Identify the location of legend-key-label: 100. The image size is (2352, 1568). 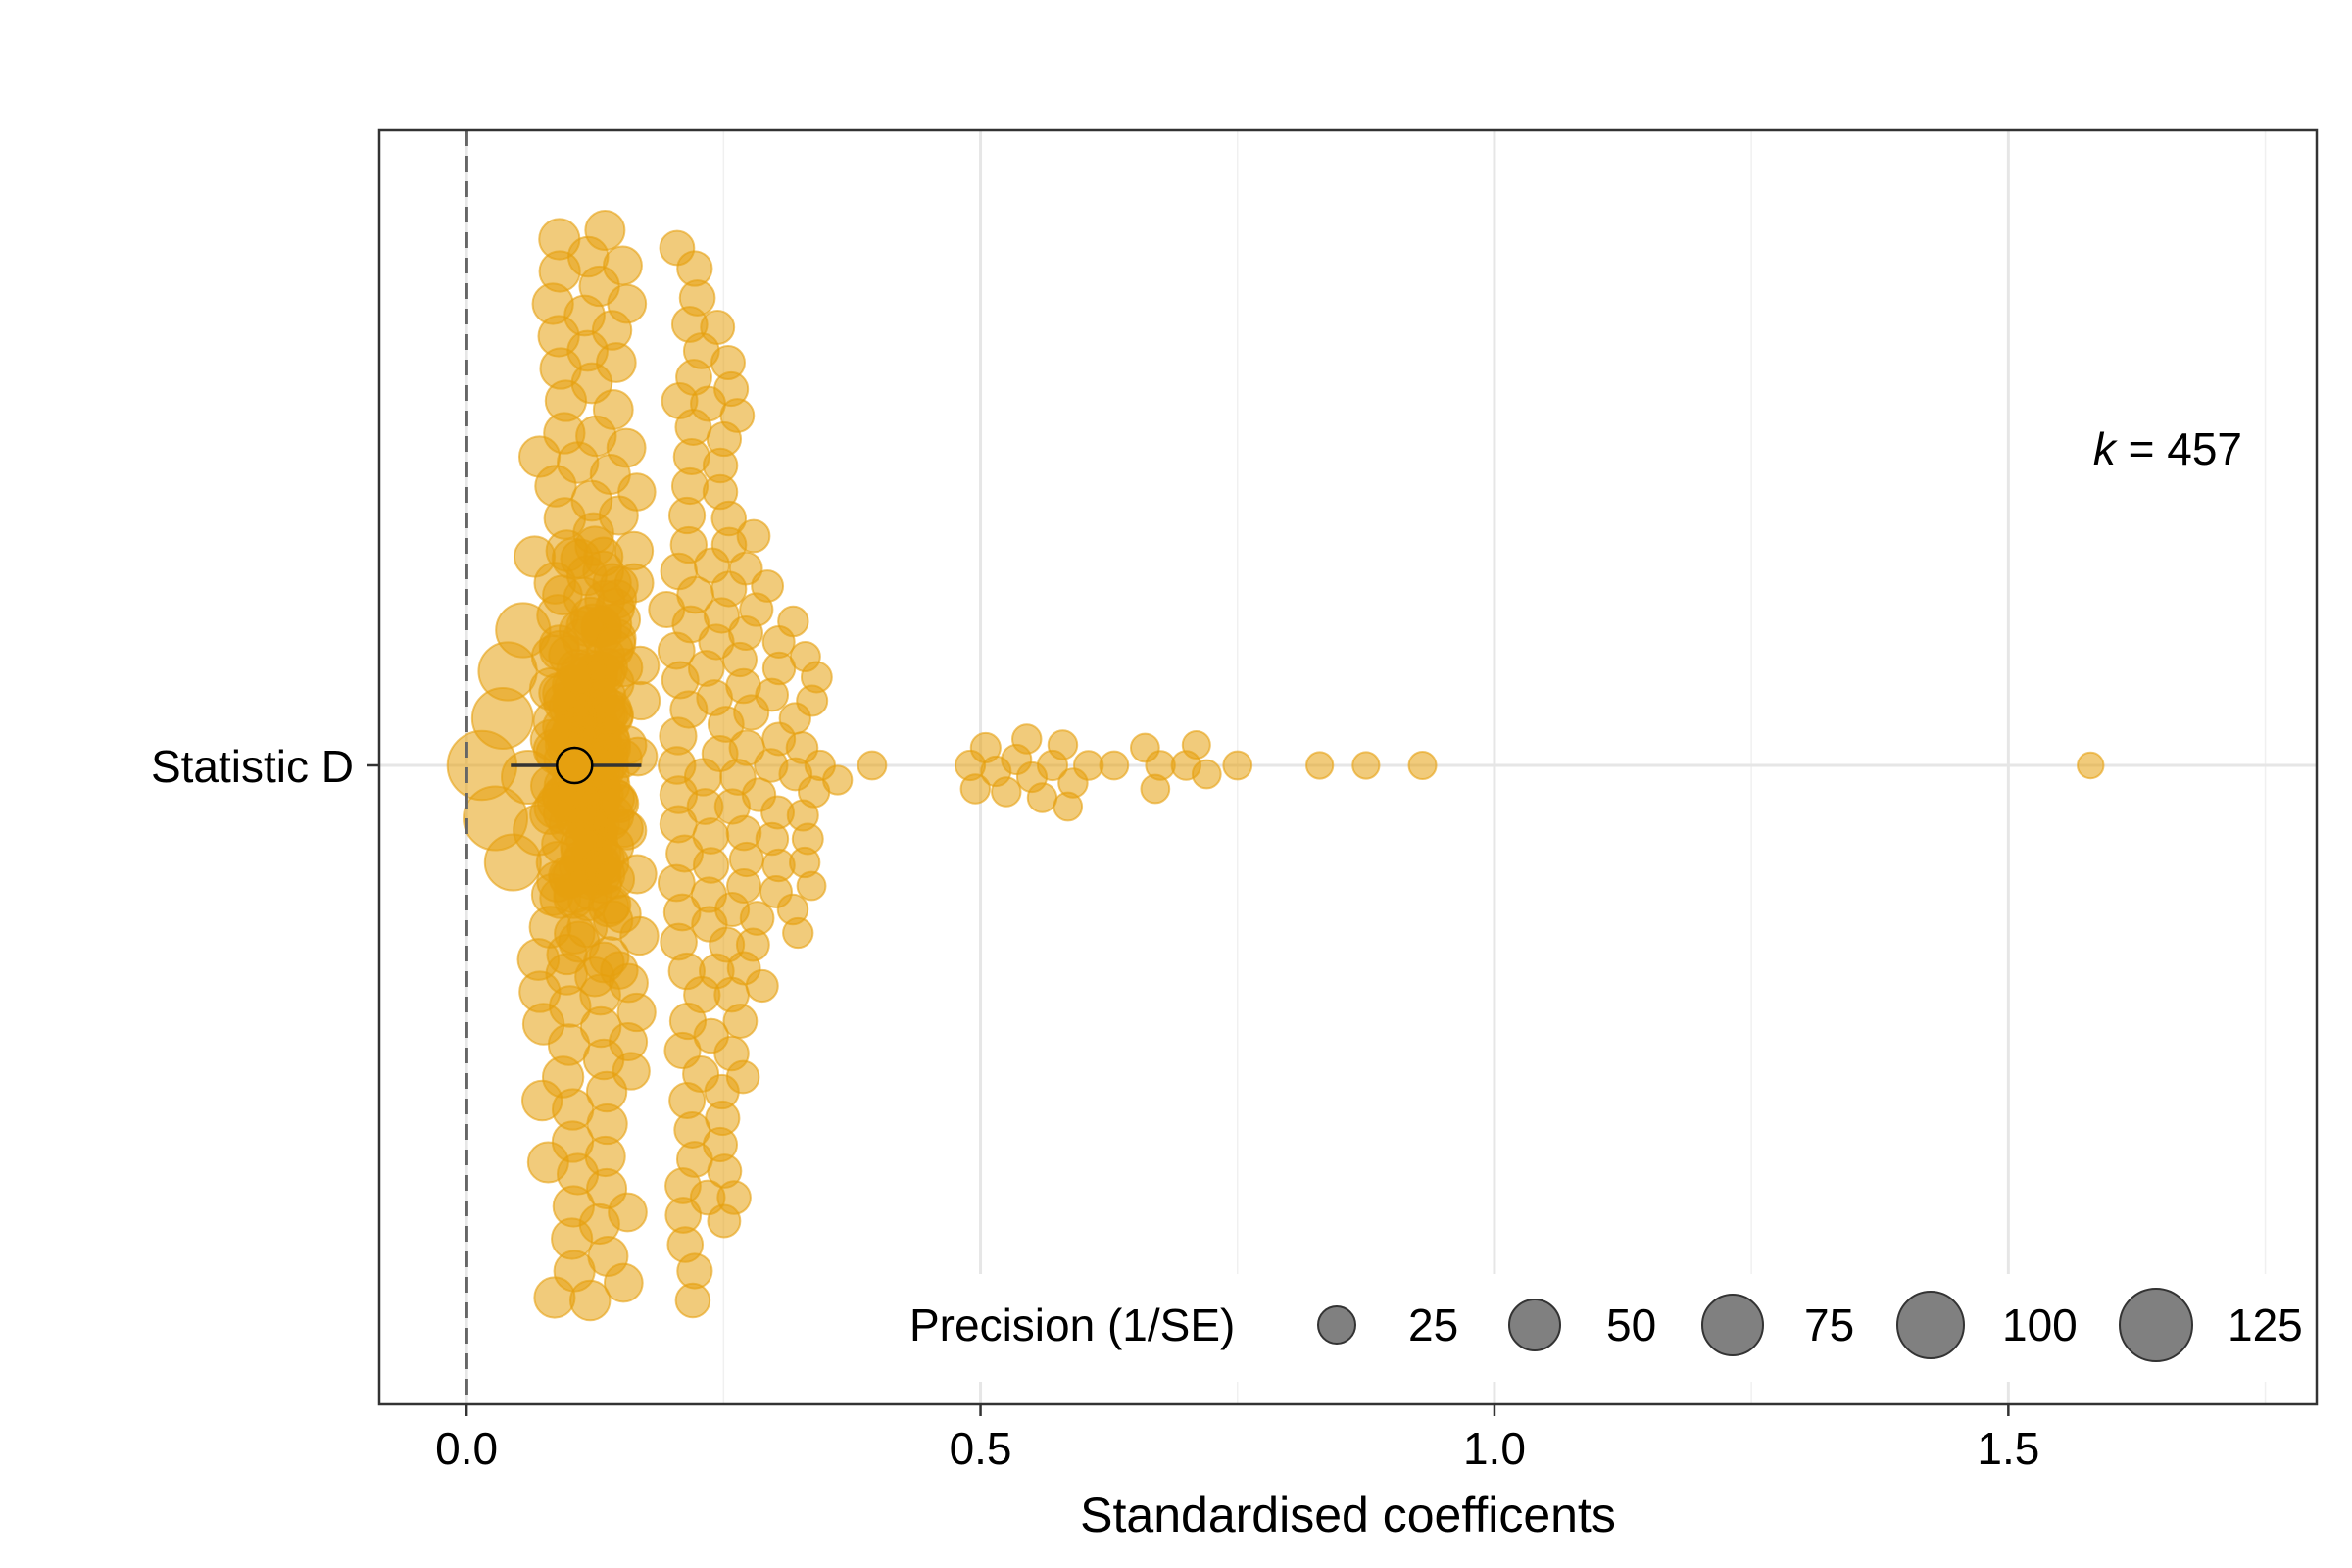
(2040, 1324).